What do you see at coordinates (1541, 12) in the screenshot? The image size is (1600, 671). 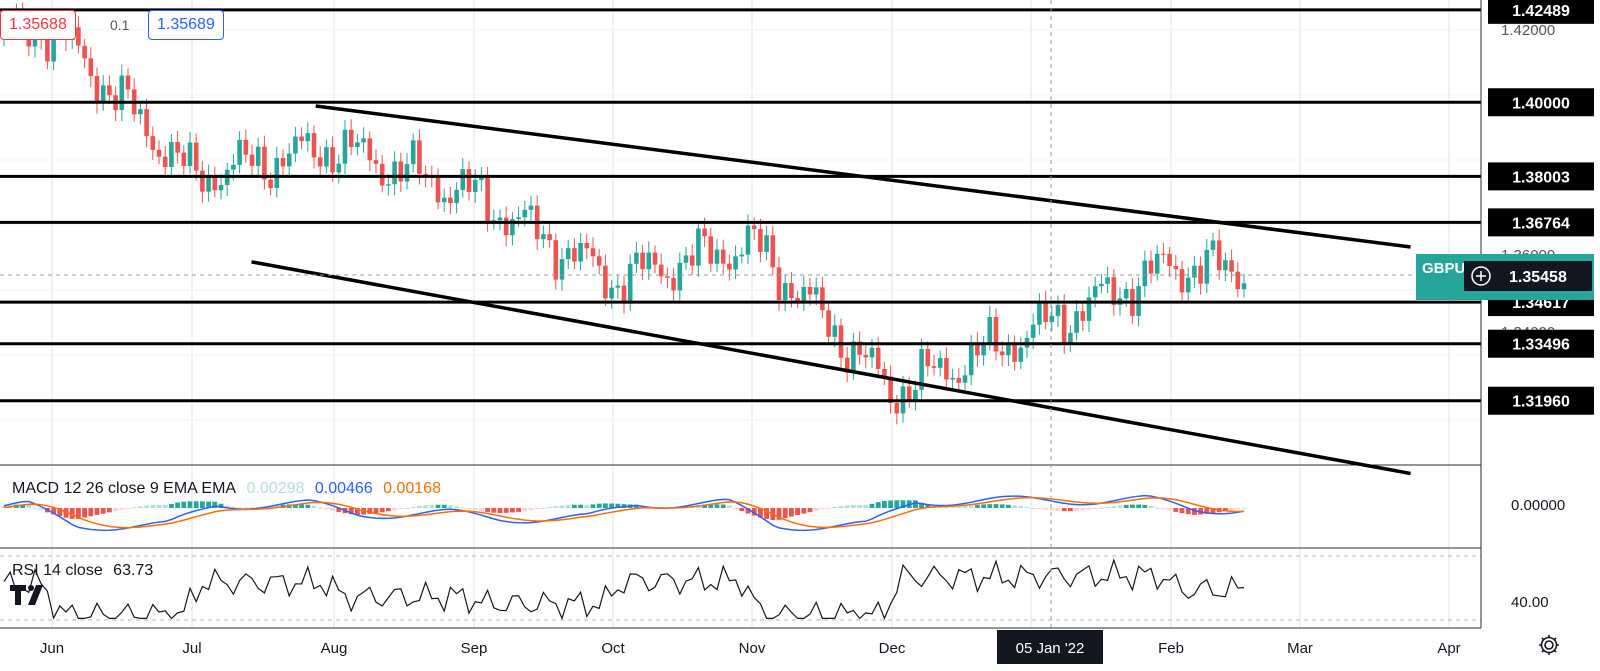 I see `level-label-bg` at bounding box center [1541, 12].